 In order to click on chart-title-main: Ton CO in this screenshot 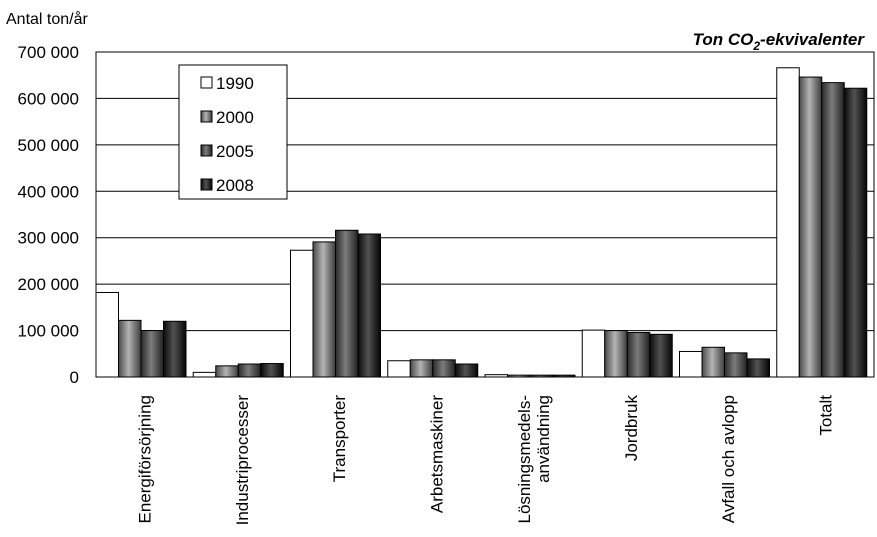, I will do `click(723, 39)`.